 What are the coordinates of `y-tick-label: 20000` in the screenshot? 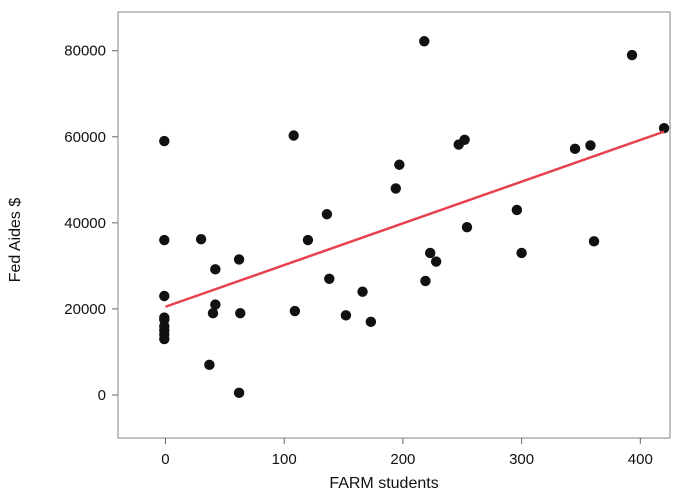 It's located at (85, 309).